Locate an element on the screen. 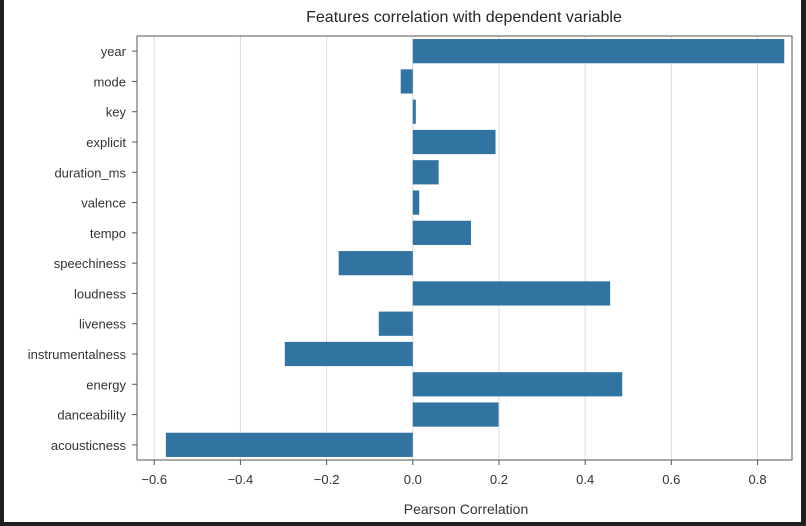  x-tick-label: 0.2 is located at coordinates (499, 479).